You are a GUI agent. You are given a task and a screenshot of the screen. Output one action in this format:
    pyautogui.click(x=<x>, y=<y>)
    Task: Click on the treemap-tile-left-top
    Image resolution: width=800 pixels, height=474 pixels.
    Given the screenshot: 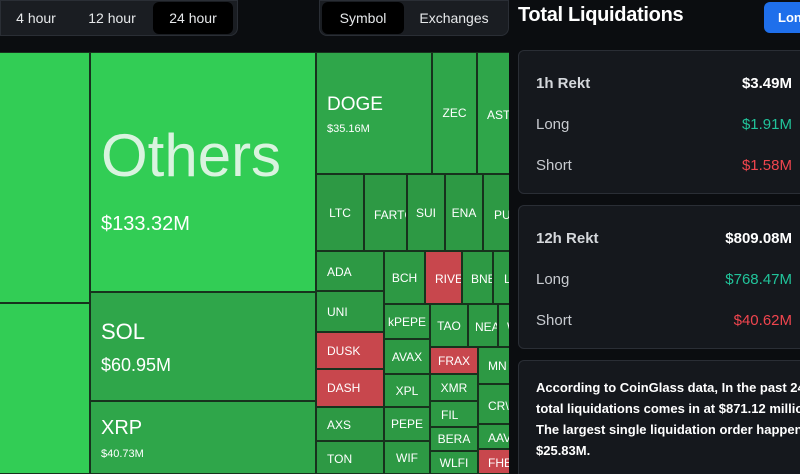 What is the action you would take?
    pyautogui.click(x=45, y=177)
    